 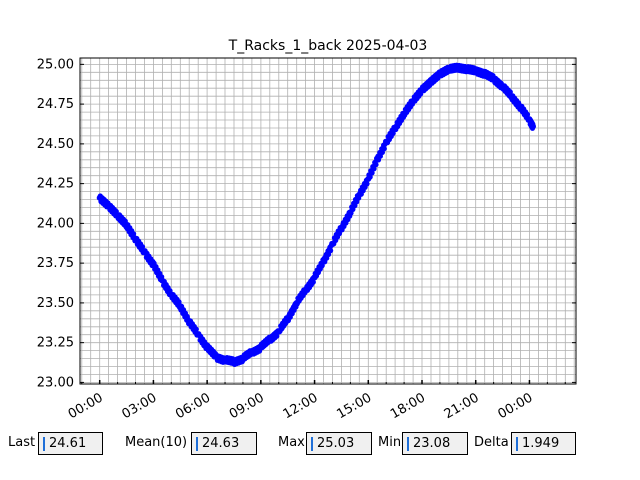 I want to click on max-label: Max, so click(x=291, y=442).